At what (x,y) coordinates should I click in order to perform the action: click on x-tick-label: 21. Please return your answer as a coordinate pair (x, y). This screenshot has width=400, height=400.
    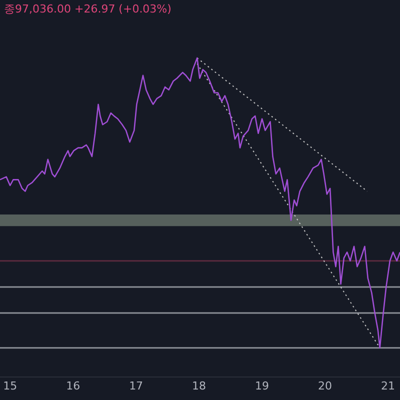
    Looking at the image, I should click on (388, 385).